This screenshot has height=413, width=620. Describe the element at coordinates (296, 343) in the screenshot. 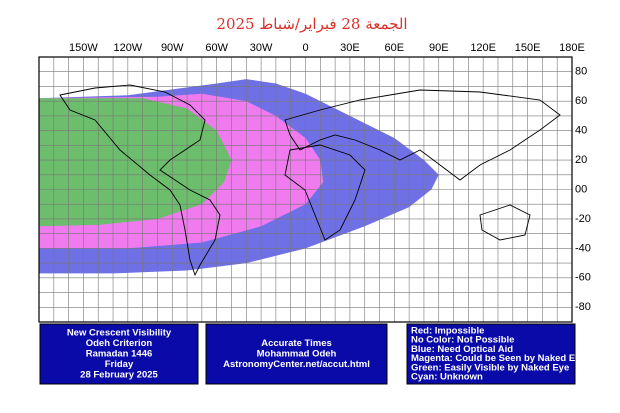

I see `info-line: Accurate Times` at that location.